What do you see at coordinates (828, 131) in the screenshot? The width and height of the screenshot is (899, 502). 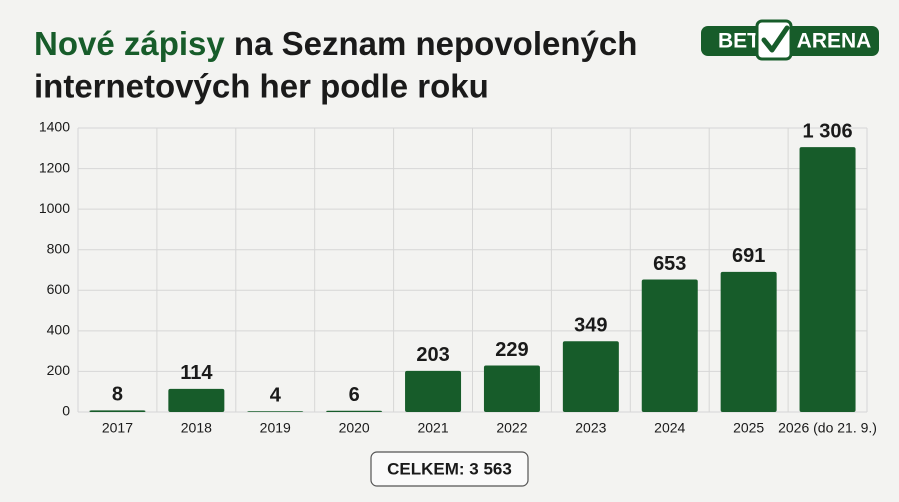 I see `value-label: 1 306` at bounding box center [828, 131].